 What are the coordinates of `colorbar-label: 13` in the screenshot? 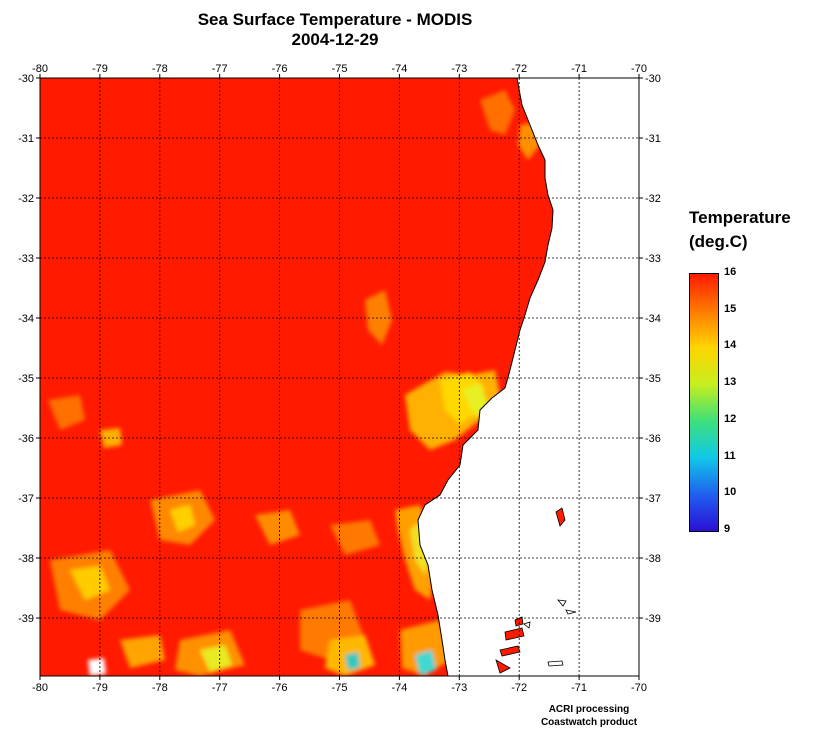 It's located at (730, 382).